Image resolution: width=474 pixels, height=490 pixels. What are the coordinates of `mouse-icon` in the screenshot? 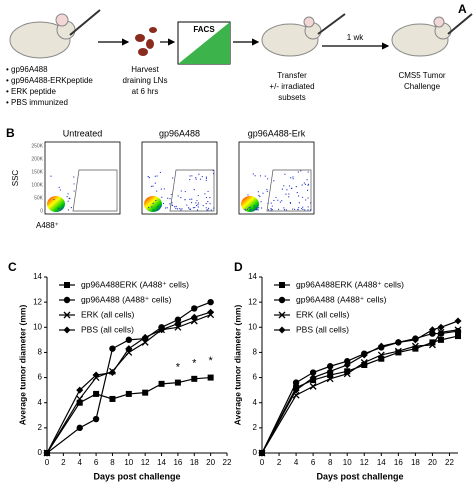 It's located at (230, 36).